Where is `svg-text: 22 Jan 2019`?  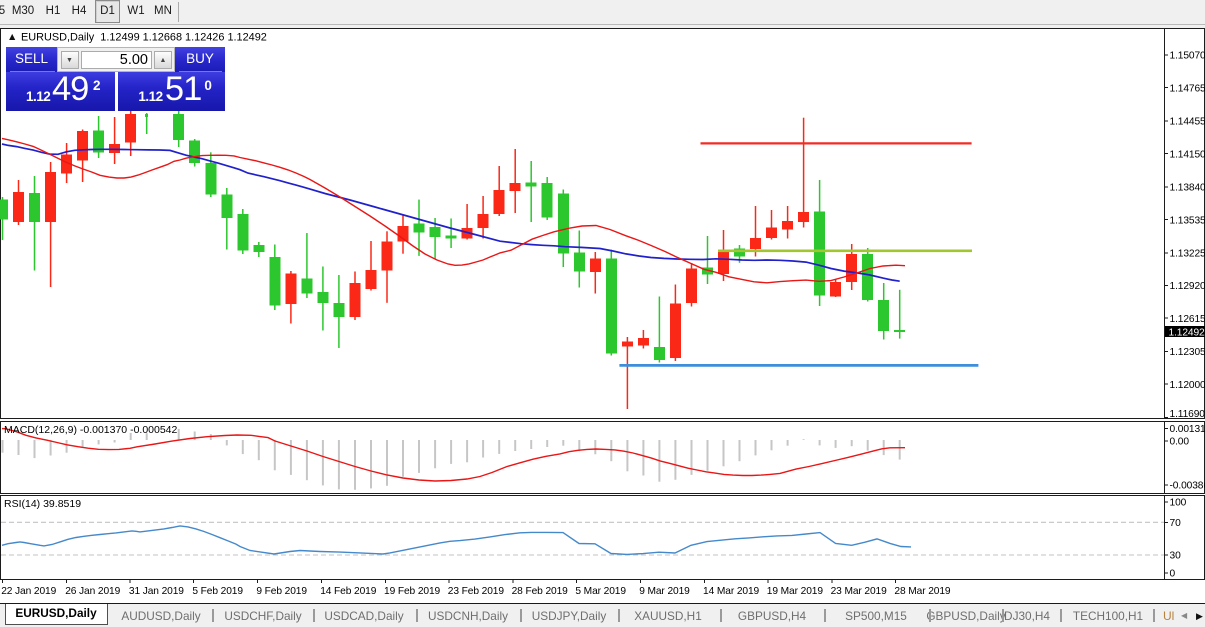
svg-text: 22 Jan 2019 is located at coordinates (28, 591).